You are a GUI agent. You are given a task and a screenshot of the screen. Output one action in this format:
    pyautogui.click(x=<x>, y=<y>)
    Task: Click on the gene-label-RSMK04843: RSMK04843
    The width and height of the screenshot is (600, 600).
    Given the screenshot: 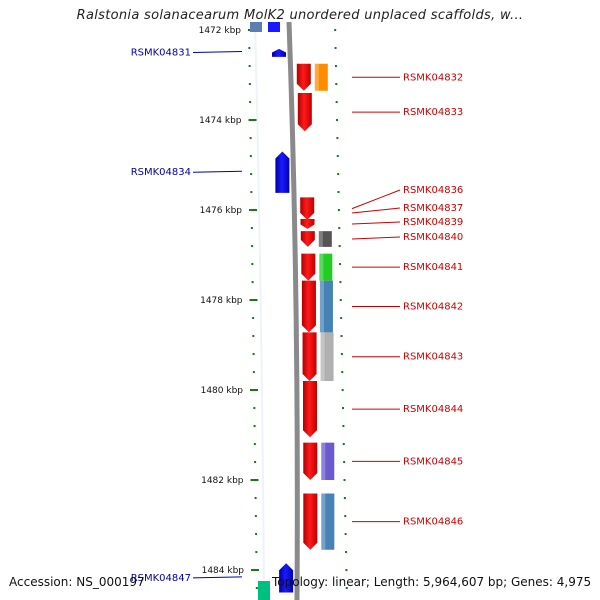 What is the action you would take?
    pyautogui.click(x=433, y=357)
    